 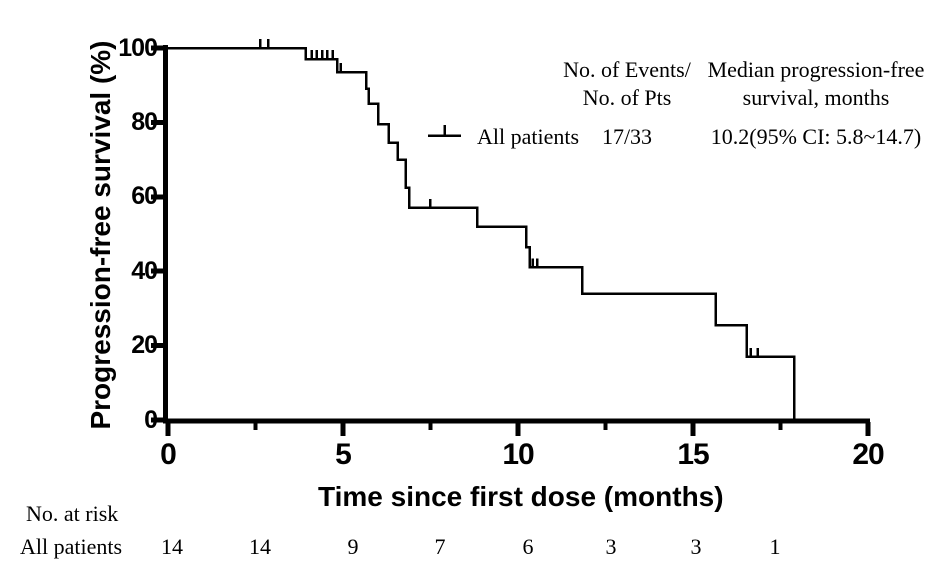 What do you see at coordinates (528, 136) in the screenshot?
I see `legend-series-label: All patients` at bounding box center [528, 136].